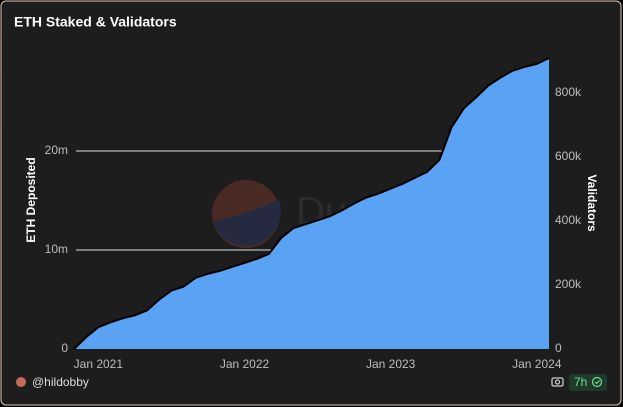 The height and width of the screenshot is (407, 623). What do you see at coordinates (568, 92) in the screenshot?
I see `y2-tick-label: 800k` at bounding box center [568, 92].